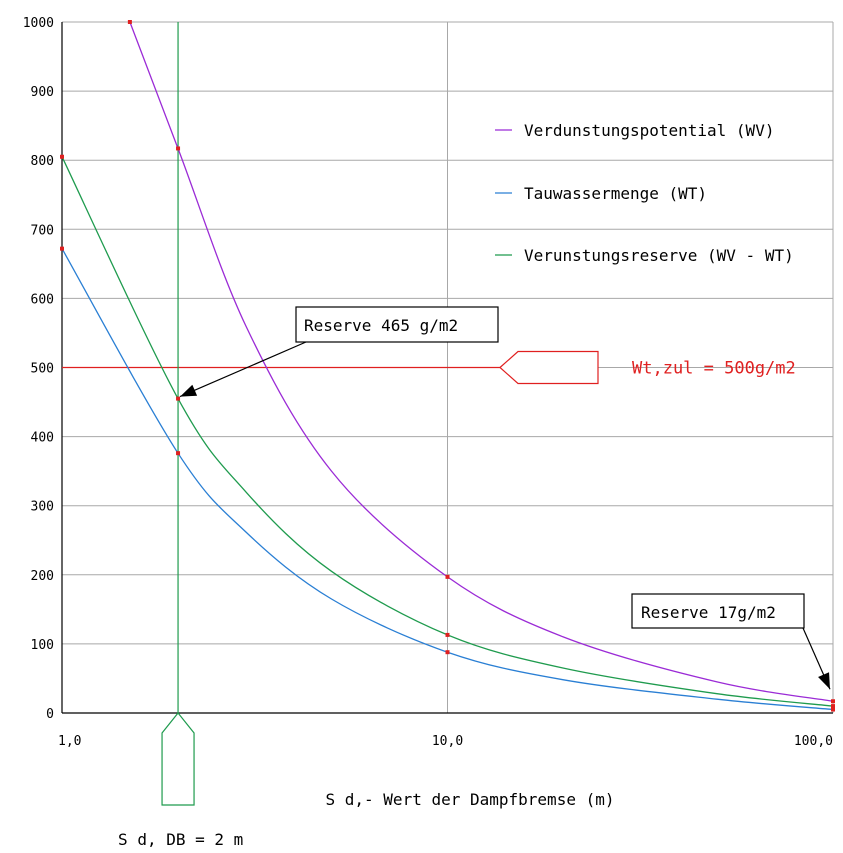 The image size is (843, 853). Describe the element at coordinates (381, 325) in the screenshot. I see `annotation-text-reserve-465: Reserve 465 g/m2` at that location.